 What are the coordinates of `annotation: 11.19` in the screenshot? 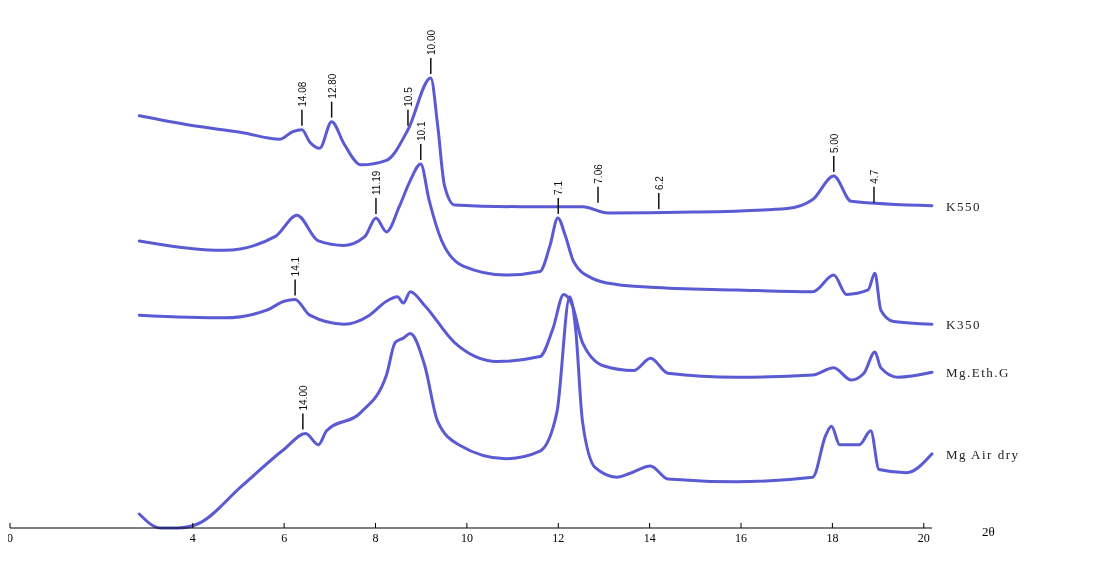 It's located at (376, 182).